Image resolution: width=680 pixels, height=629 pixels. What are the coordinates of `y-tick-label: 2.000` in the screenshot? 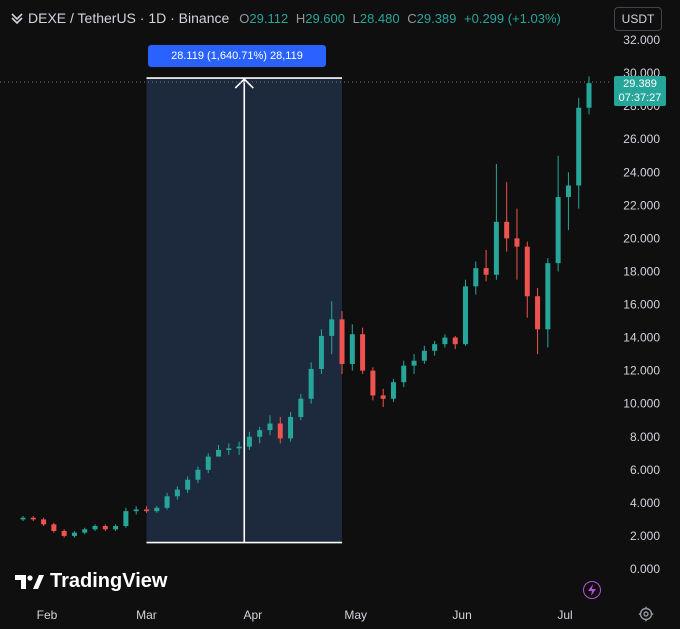 It's located at (645, 536).